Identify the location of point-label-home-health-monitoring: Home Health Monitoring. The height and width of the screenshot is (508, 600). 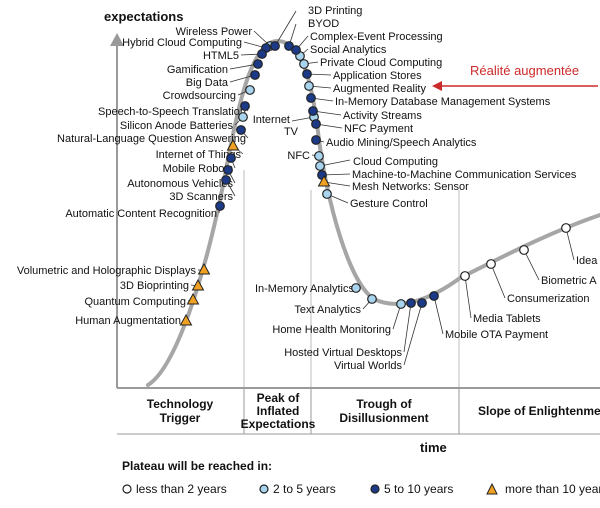
(331, 330).